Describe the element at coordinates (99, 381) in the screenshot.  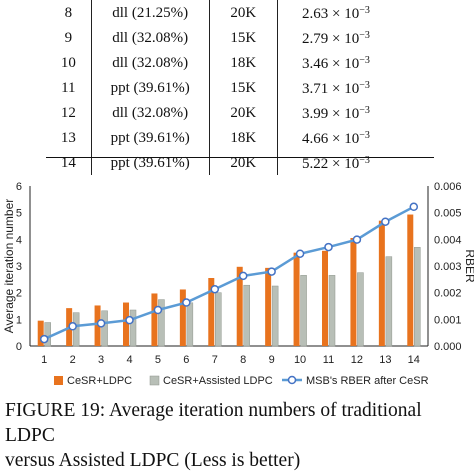
I see `legend-label-cesr-ldpc: CeSR+LDPC` at that location.